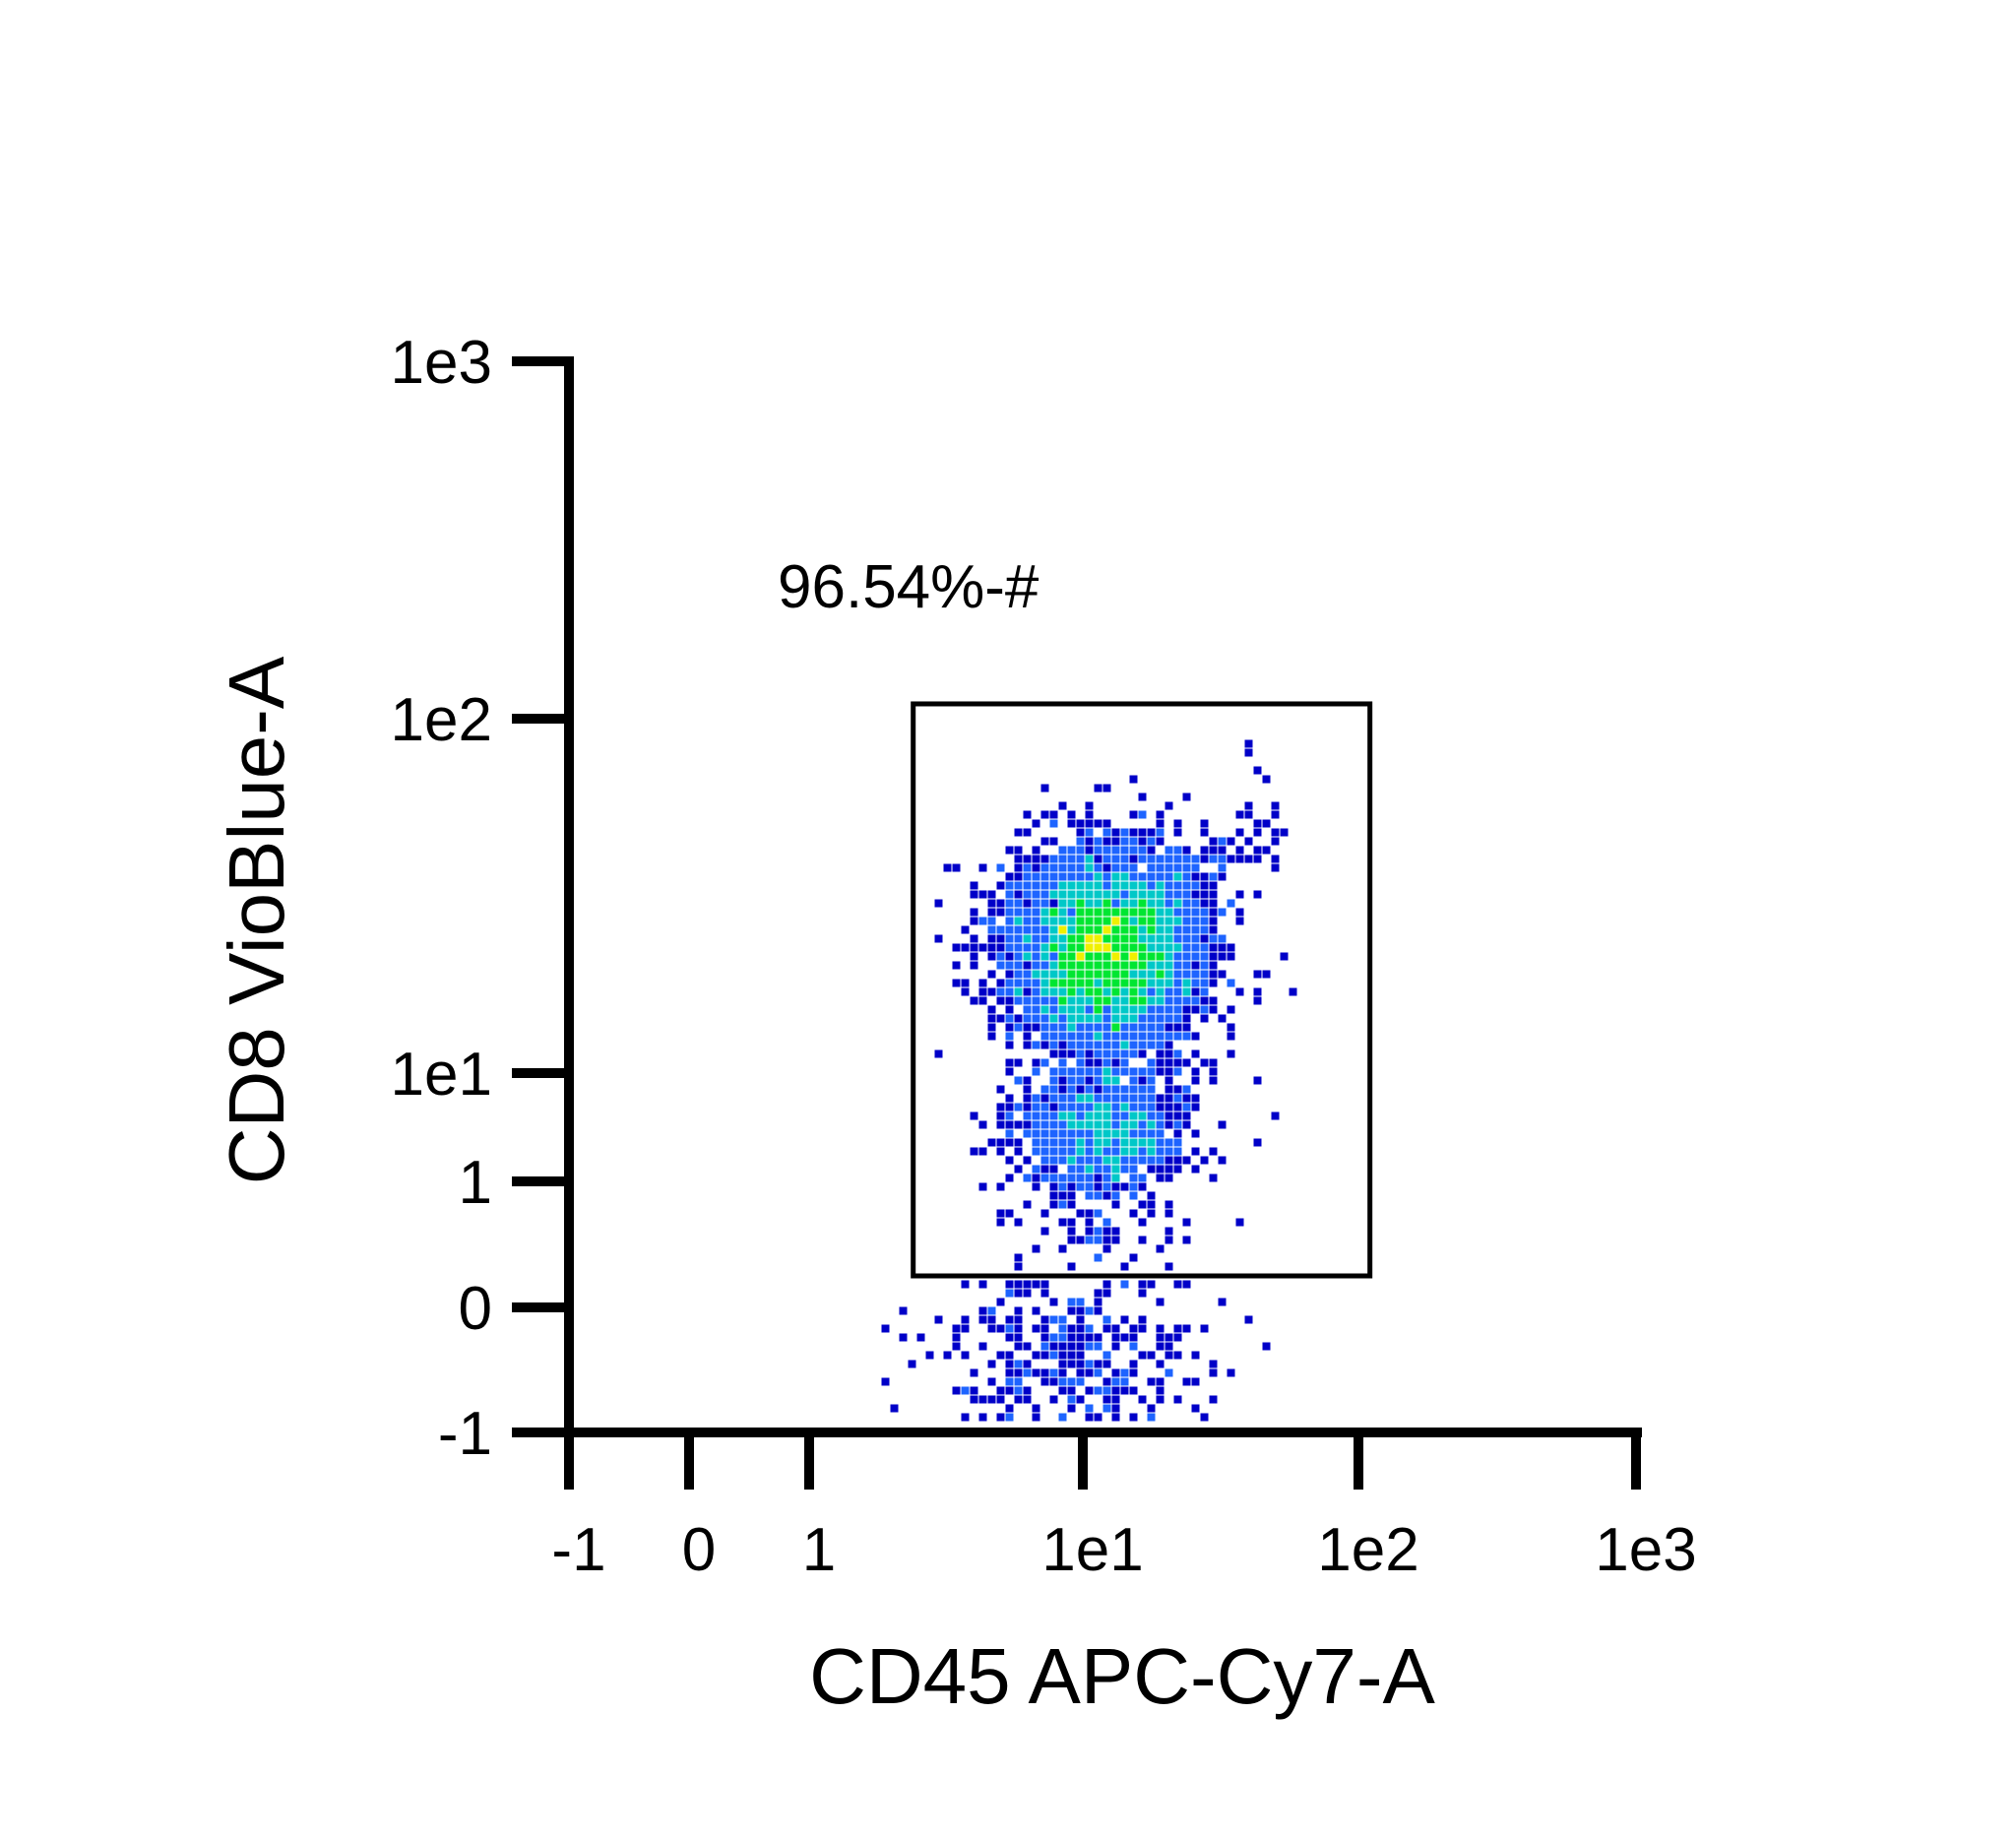  What do you see at coordinates (1142, 990) in the screenshot?
I see `gate-rectangle` at bounding box center [1142, 990].